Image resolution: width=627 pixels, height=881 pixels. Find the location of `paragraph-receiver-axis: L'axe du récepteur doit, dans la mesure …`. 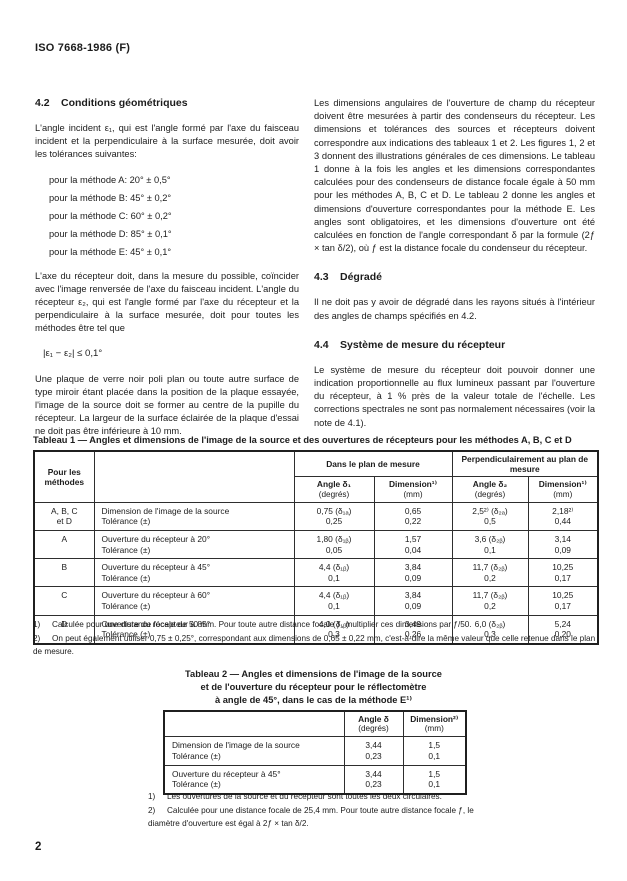

paragraph-receiver-axis: L'axe du récepteur doit, dans la mesure … is located at coordinates (167, 302).